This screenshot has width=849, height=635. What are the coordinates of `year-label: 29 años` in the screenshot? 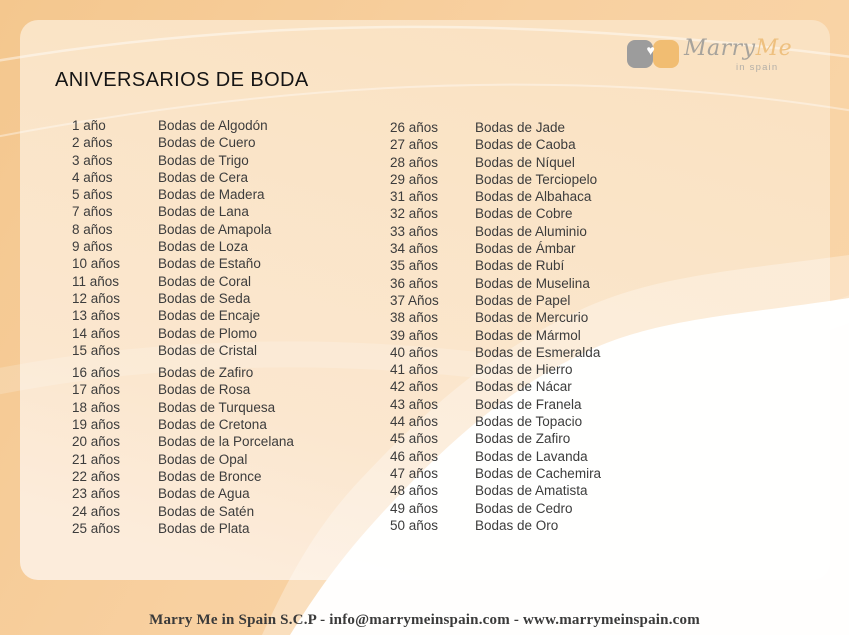 It's located at (414, 179).